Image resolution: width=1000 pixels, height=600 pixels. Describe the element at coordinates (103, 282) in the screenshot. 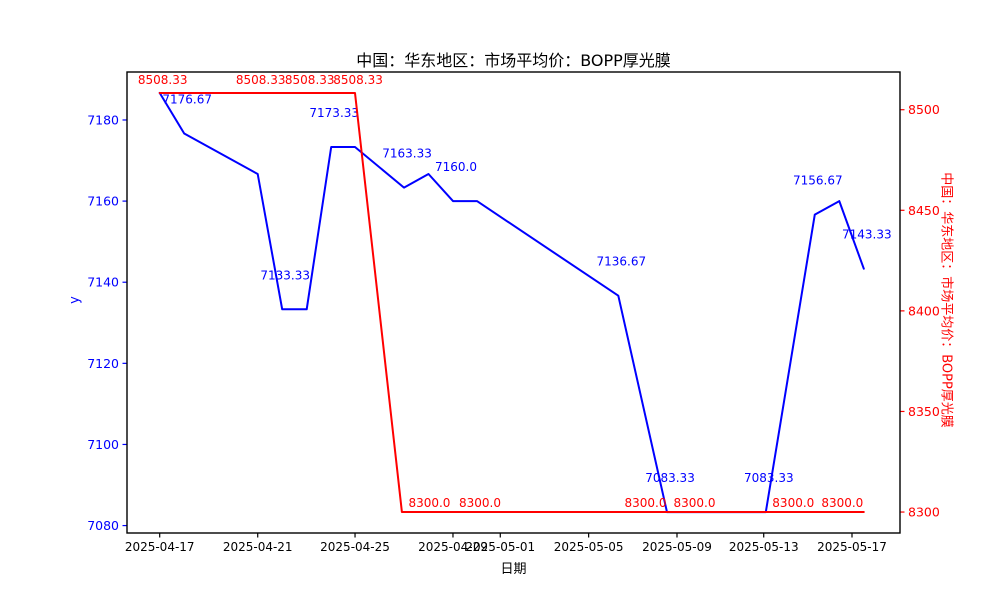

I see `y-tick-left-label: 7140` at that location.